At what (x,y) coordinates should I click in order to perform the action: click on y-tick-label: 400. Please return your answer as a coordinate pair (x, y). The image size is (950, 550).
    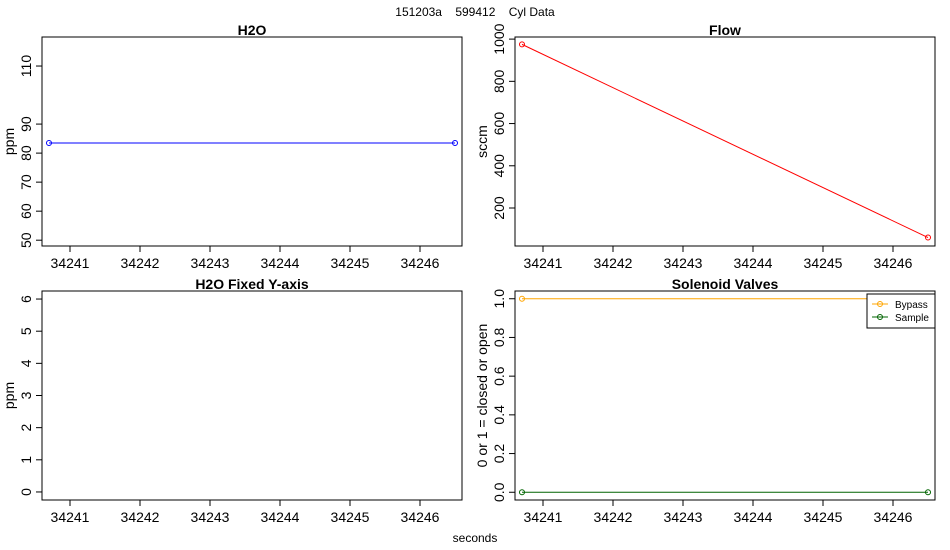
    Looking at the image, I should click on (499, 166).